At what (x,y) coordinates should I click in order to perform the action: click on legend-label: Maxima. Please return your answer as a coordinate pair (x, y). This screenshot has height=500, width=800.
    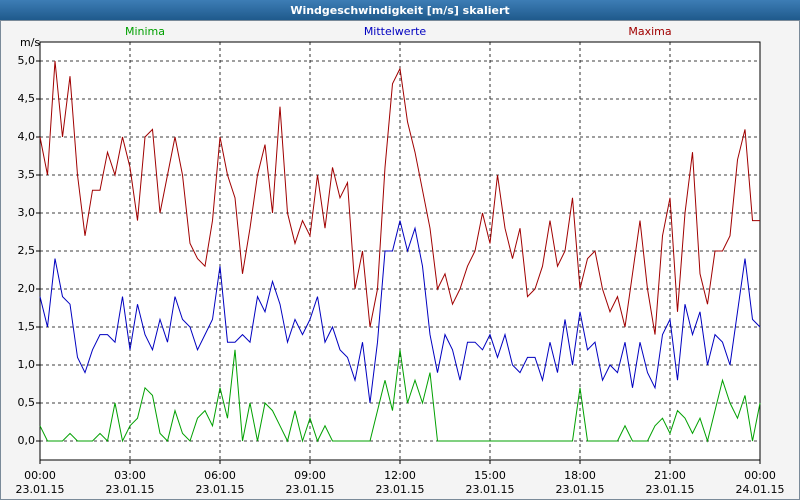
    Looking at the image, I should click on (649, 31).